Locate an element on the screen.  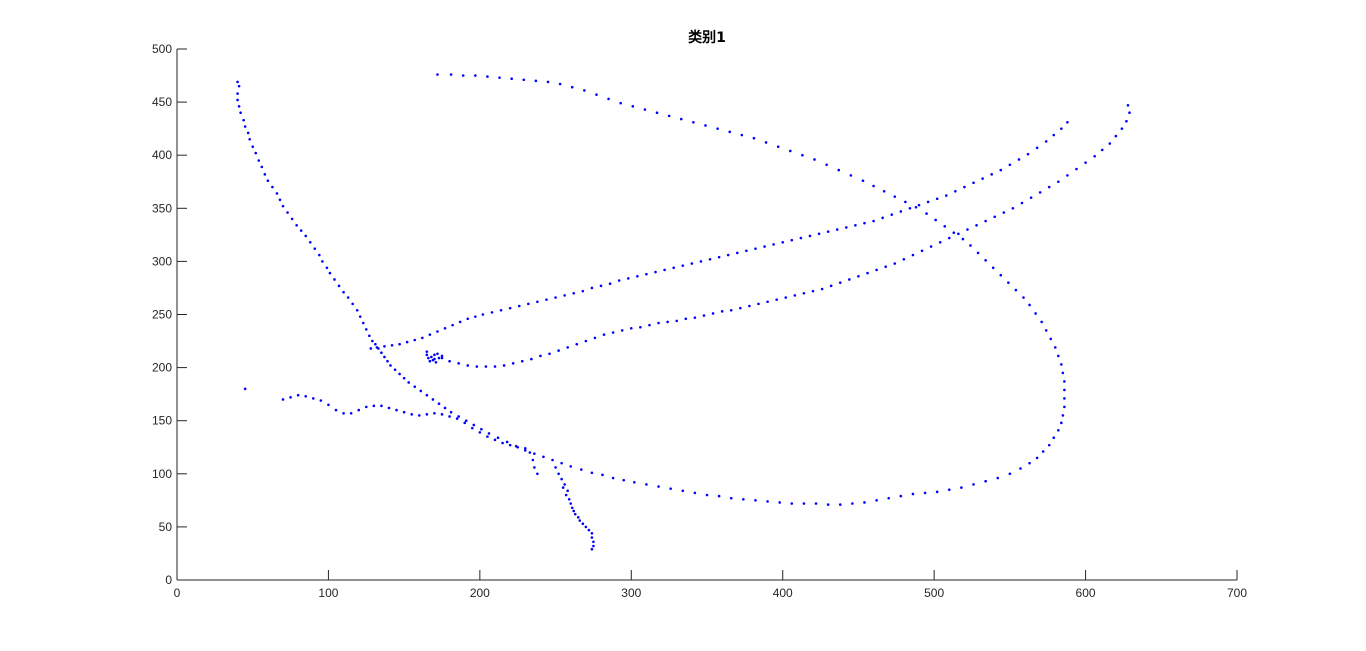
x-tick-label: 100 is located at coordinates (328, 593).